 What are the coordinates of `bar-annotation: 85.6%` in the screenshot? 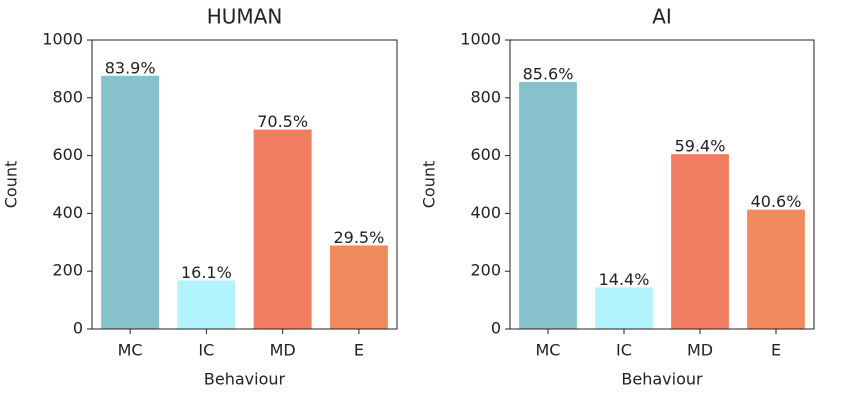 It's located at (548, 73).